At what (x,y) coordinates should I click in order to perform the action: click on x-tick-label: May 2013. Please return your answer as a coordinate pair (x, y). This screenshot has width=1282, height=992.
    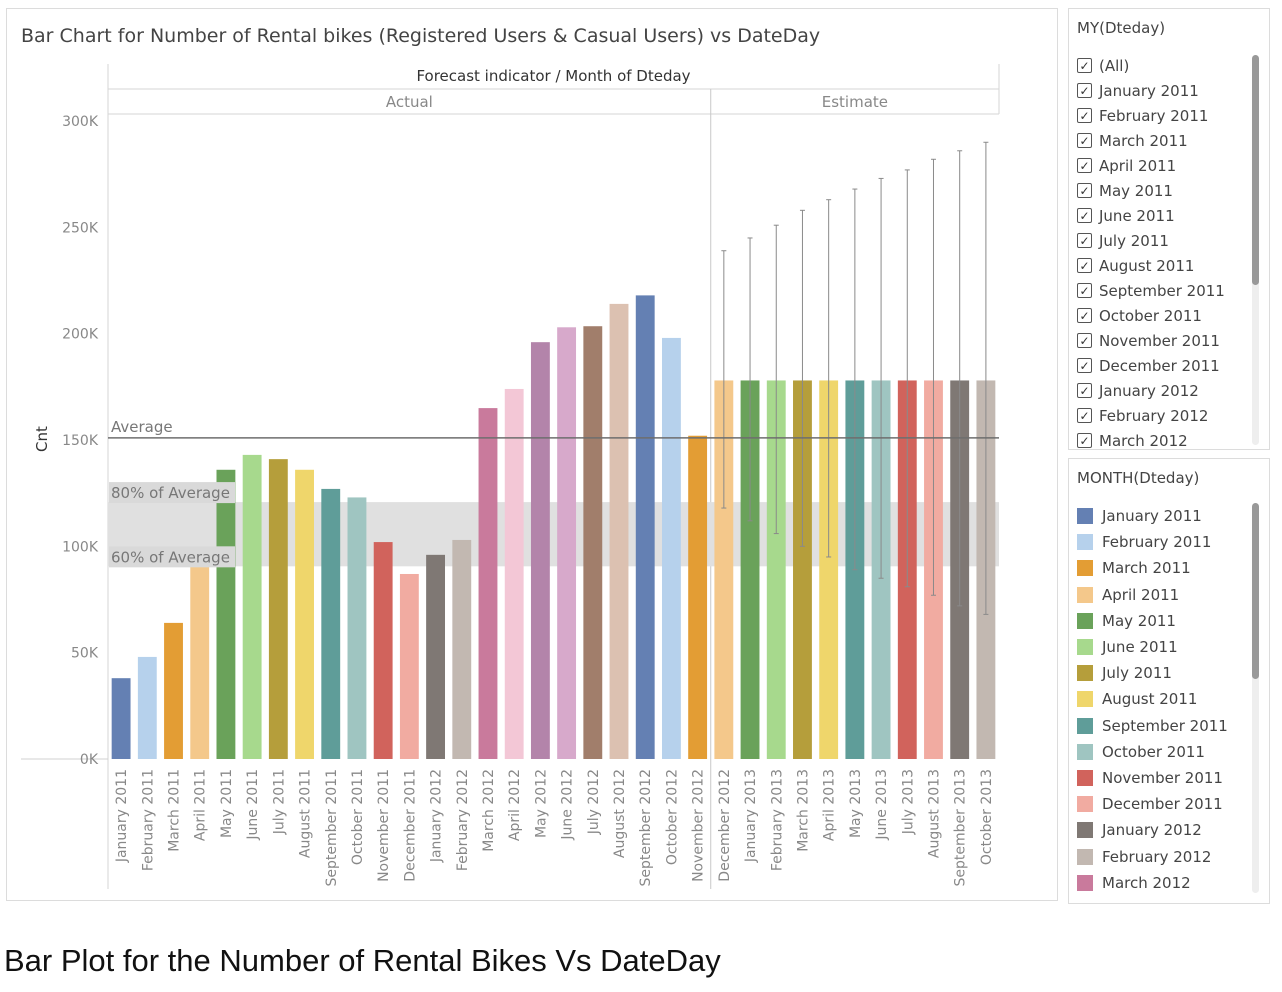
    Looking at the image, I should click on (856, 803).